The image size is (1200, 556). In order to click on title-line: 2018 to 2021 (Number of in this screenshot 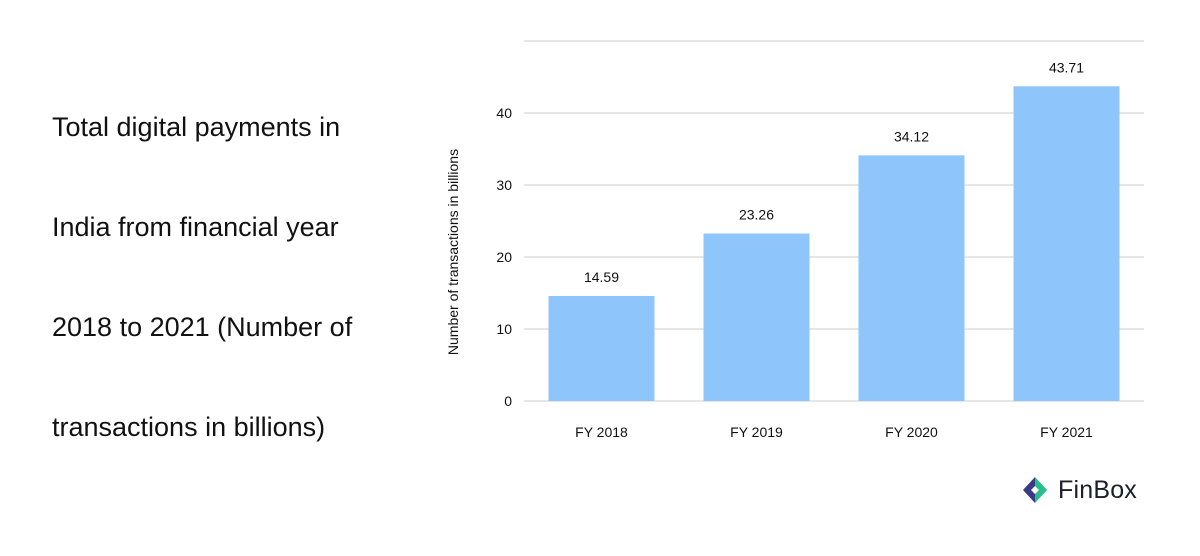, I will do `click(202, 327)`.